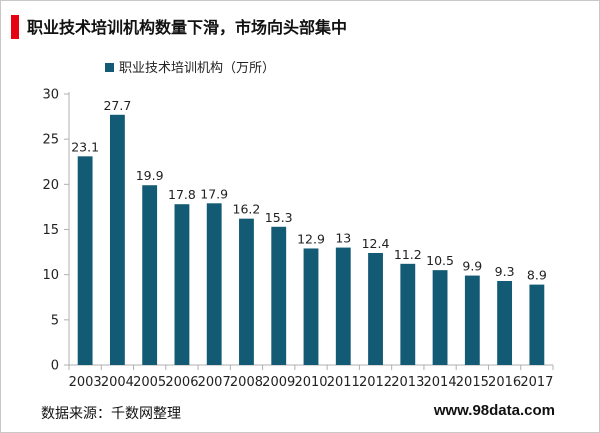 Image resolution: width=600 pixels, height=433 pixels. What do you see at coordinates (214, 284) in the screenshot?
I see `bar-2007` at bounding box center [214, 284].